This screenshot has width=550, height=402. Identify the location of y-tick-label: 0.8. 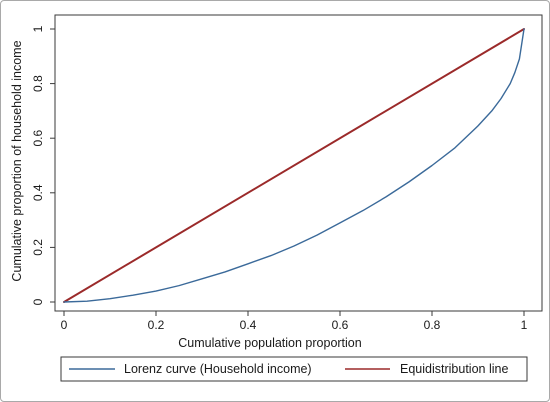
(38, 83).